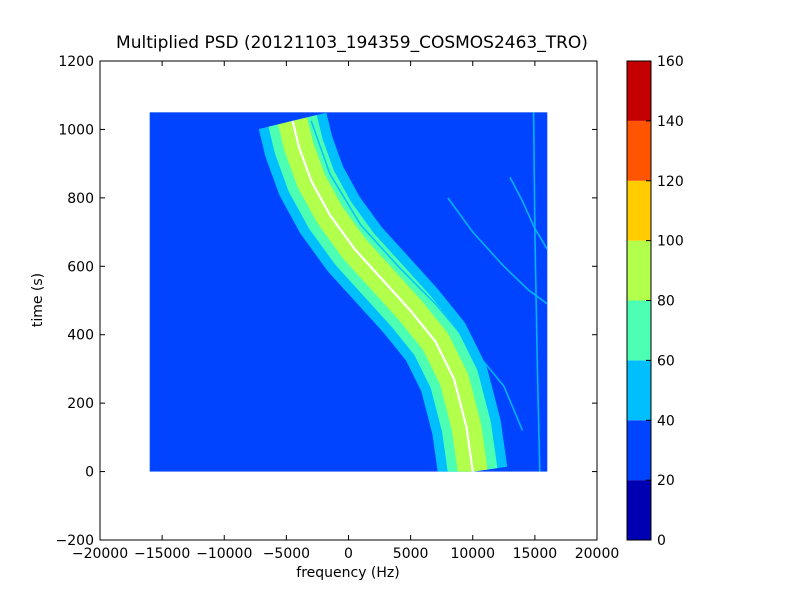  What do you see at coordinates (670, 62) in the screenshot?
I see `colorbar-tick-label: 160` at bounding box center [670, 62].